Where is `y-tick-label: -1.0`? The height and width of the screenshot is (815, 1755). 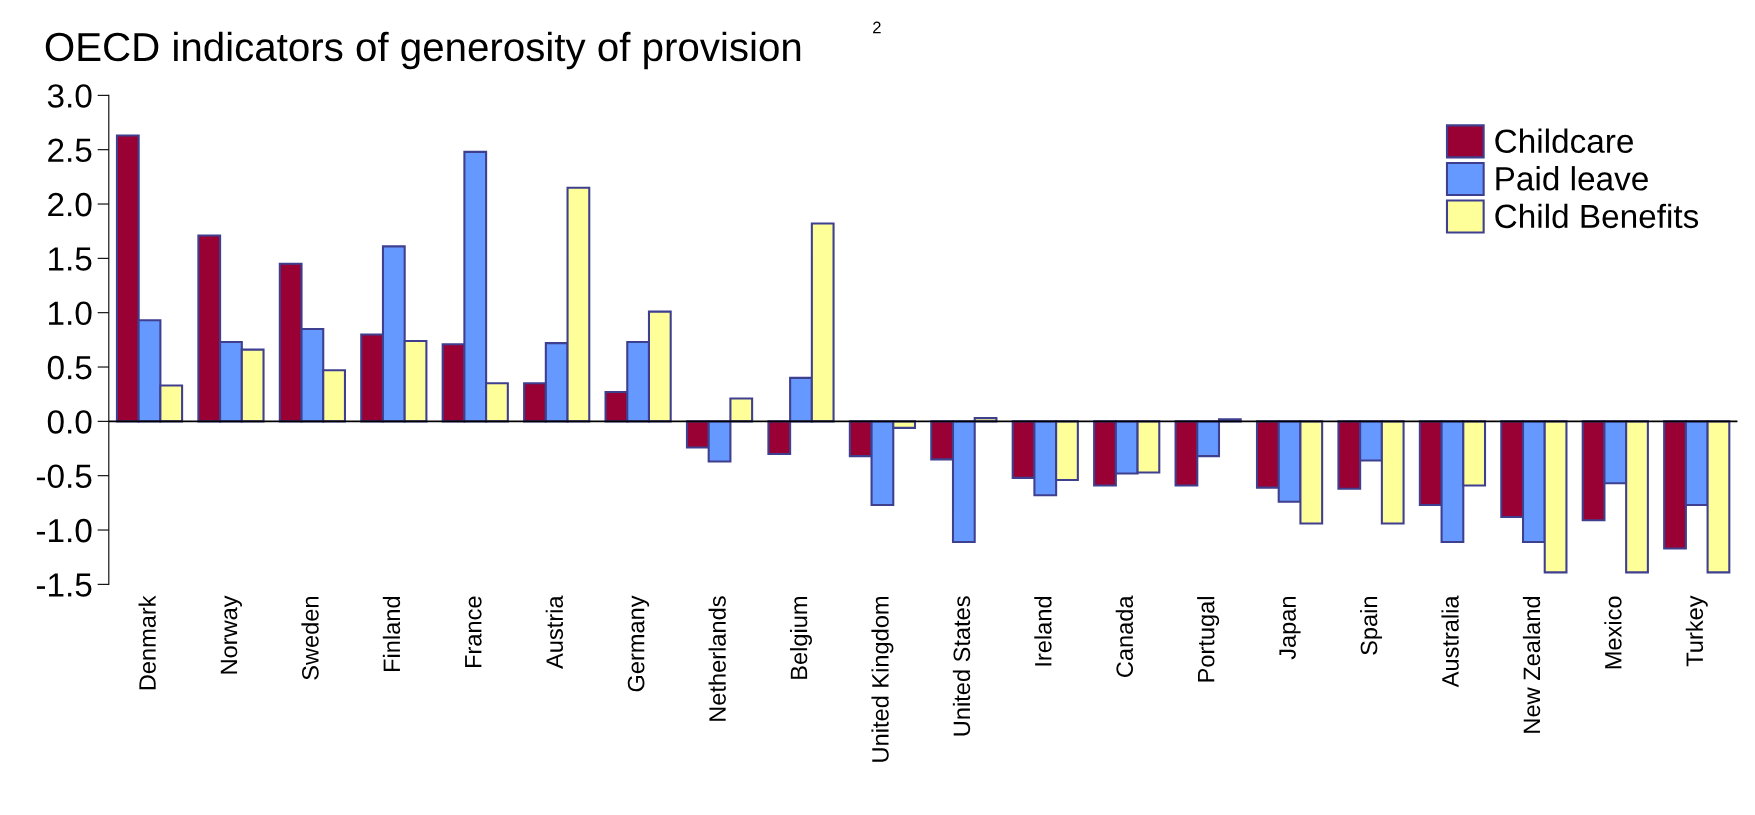
y-tick-label: -1.0 is located at coordinates (64, 530).